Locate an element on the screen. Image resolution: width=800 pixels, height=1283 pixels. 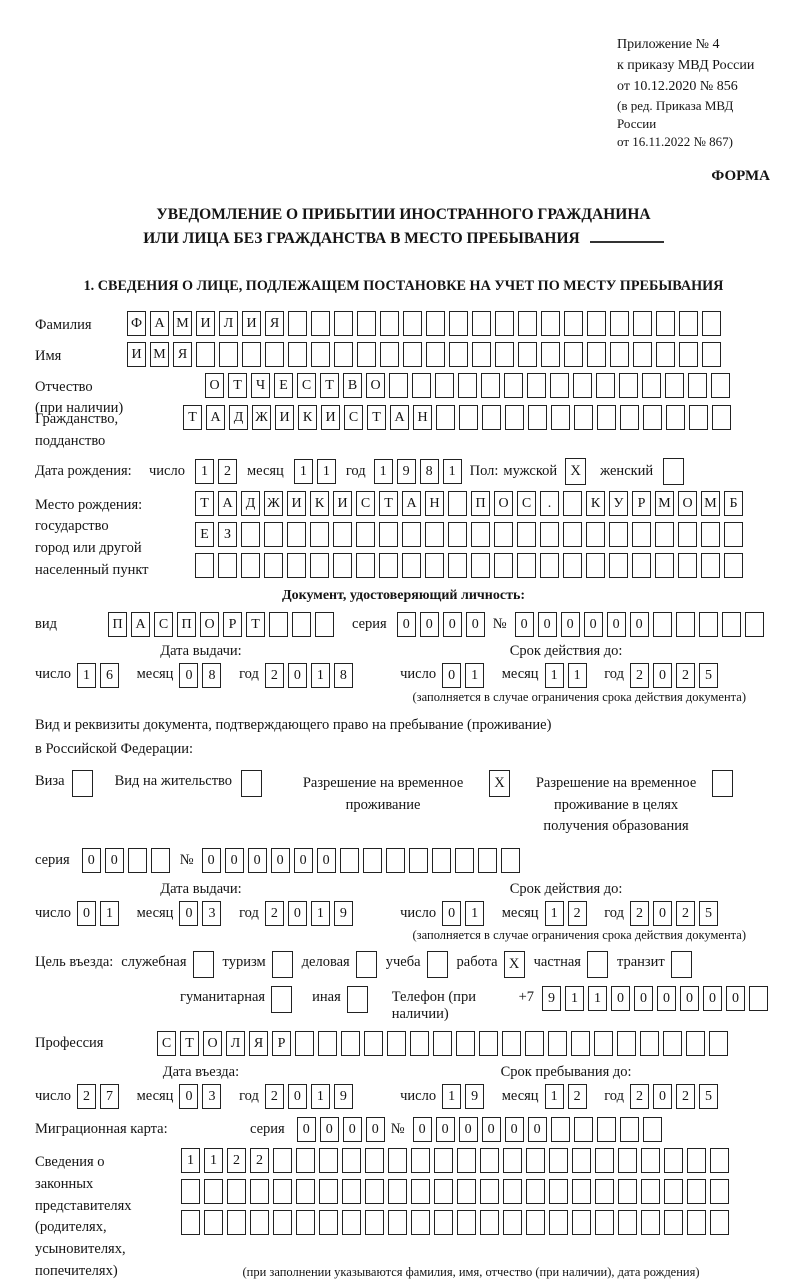
given-name-label: Имя is located at coordinates (48, 355).